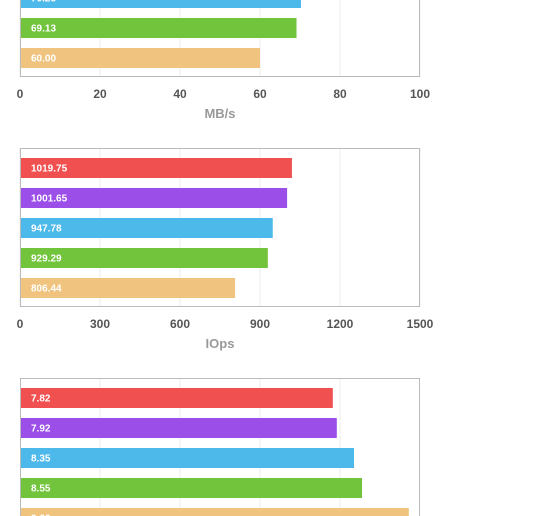 The image size is (560, 516). I want to click on bar-value-label: 60.00, so click(43, 59).